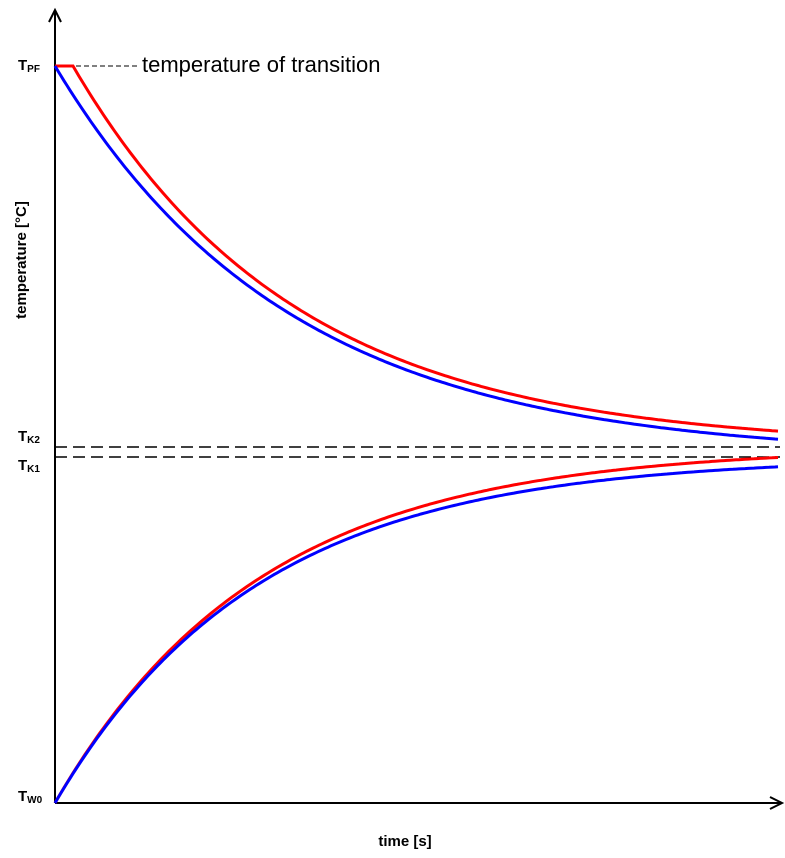 This screenshot has height=858, width=785. I want to click on y-label: TK2, so click(29, 437).